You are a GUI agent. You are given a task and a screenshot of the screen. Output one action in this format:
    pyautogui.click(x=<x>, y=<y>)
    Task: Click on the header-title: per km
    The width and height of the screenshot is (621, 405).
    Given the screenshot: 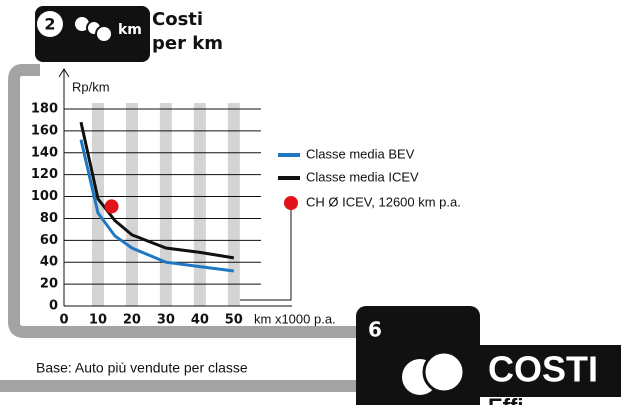 What is the action you would take?
    pyautogui.click(x=187, y=43)
    